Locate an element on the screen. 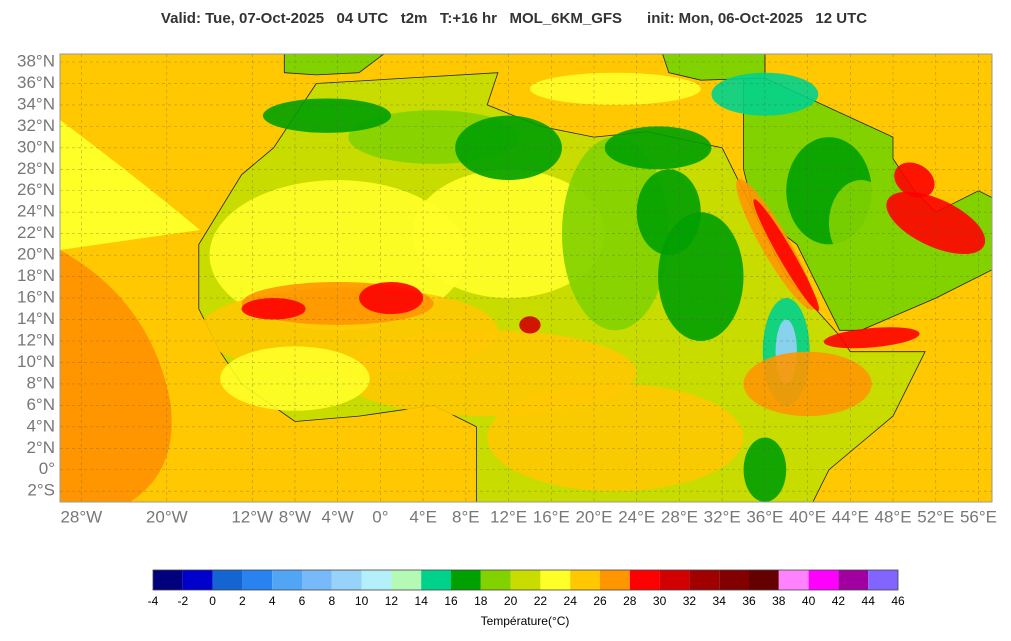 This screenshot has width=1011, height=641. lat-tick-label: 2°S is located at coordinates (41, 490).